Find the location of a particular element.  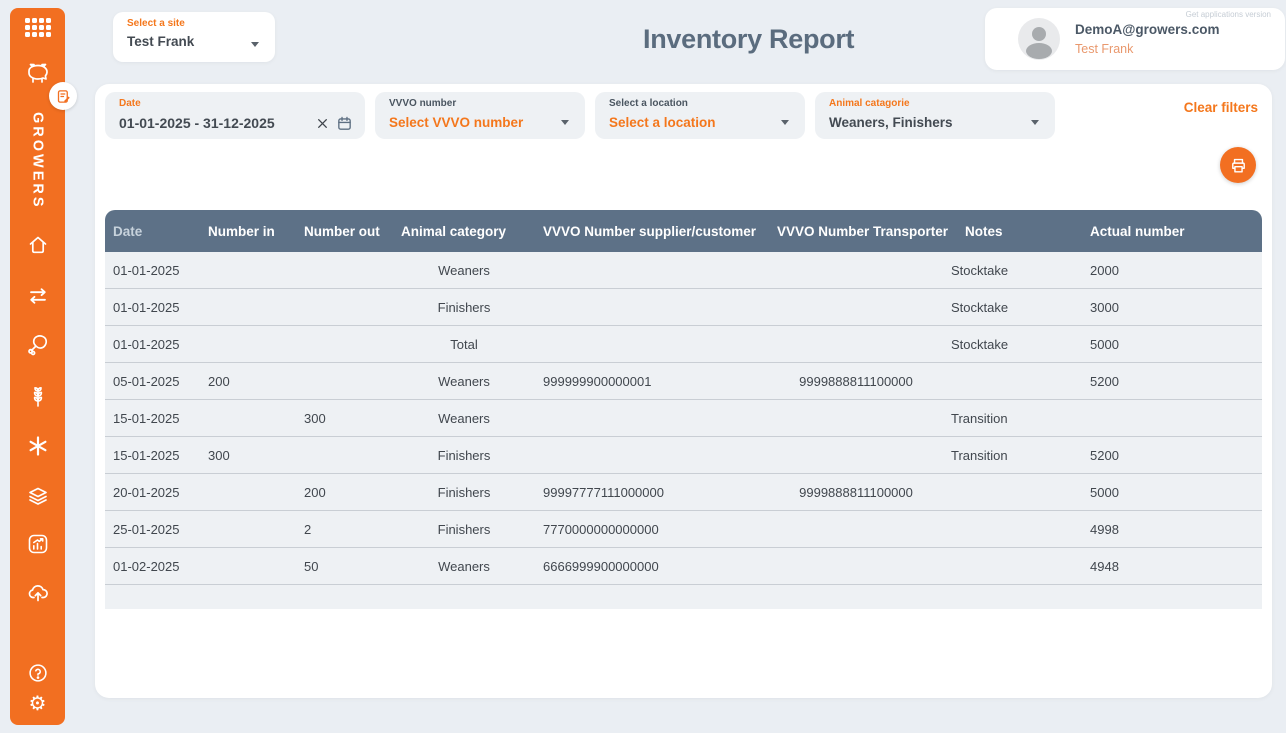

user-email: DemoA@growers.com is located at coordinates (1147, 29).